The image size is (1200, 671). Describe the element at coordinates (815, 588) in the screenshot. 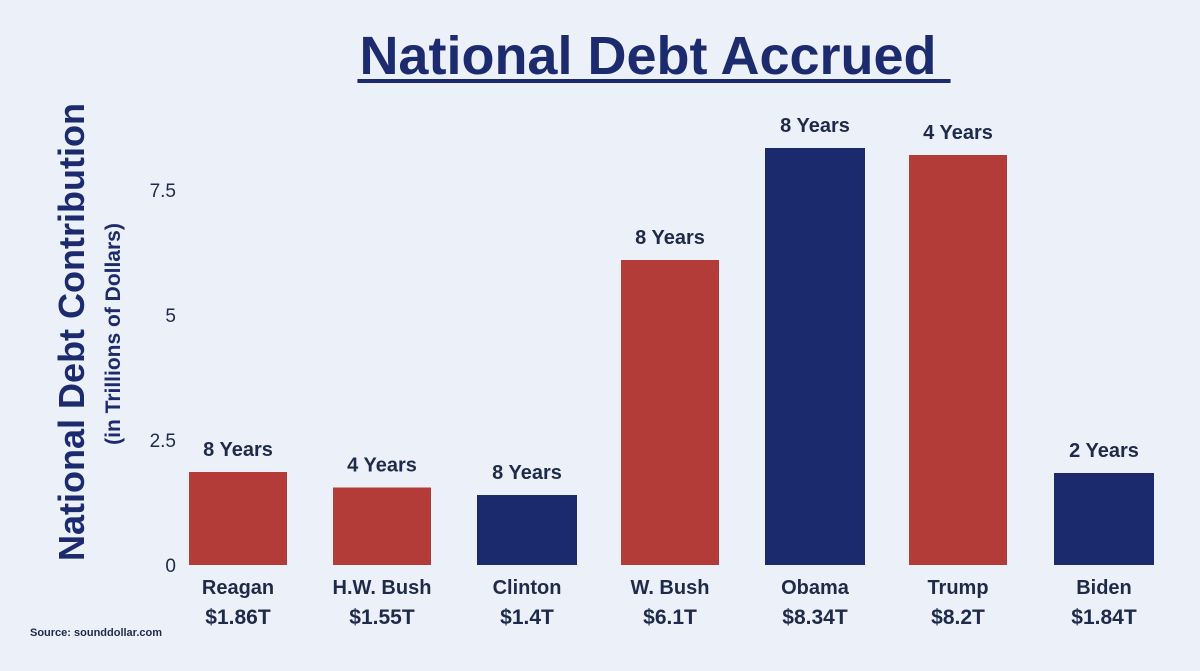

I see `category-label: Obama` at that location.